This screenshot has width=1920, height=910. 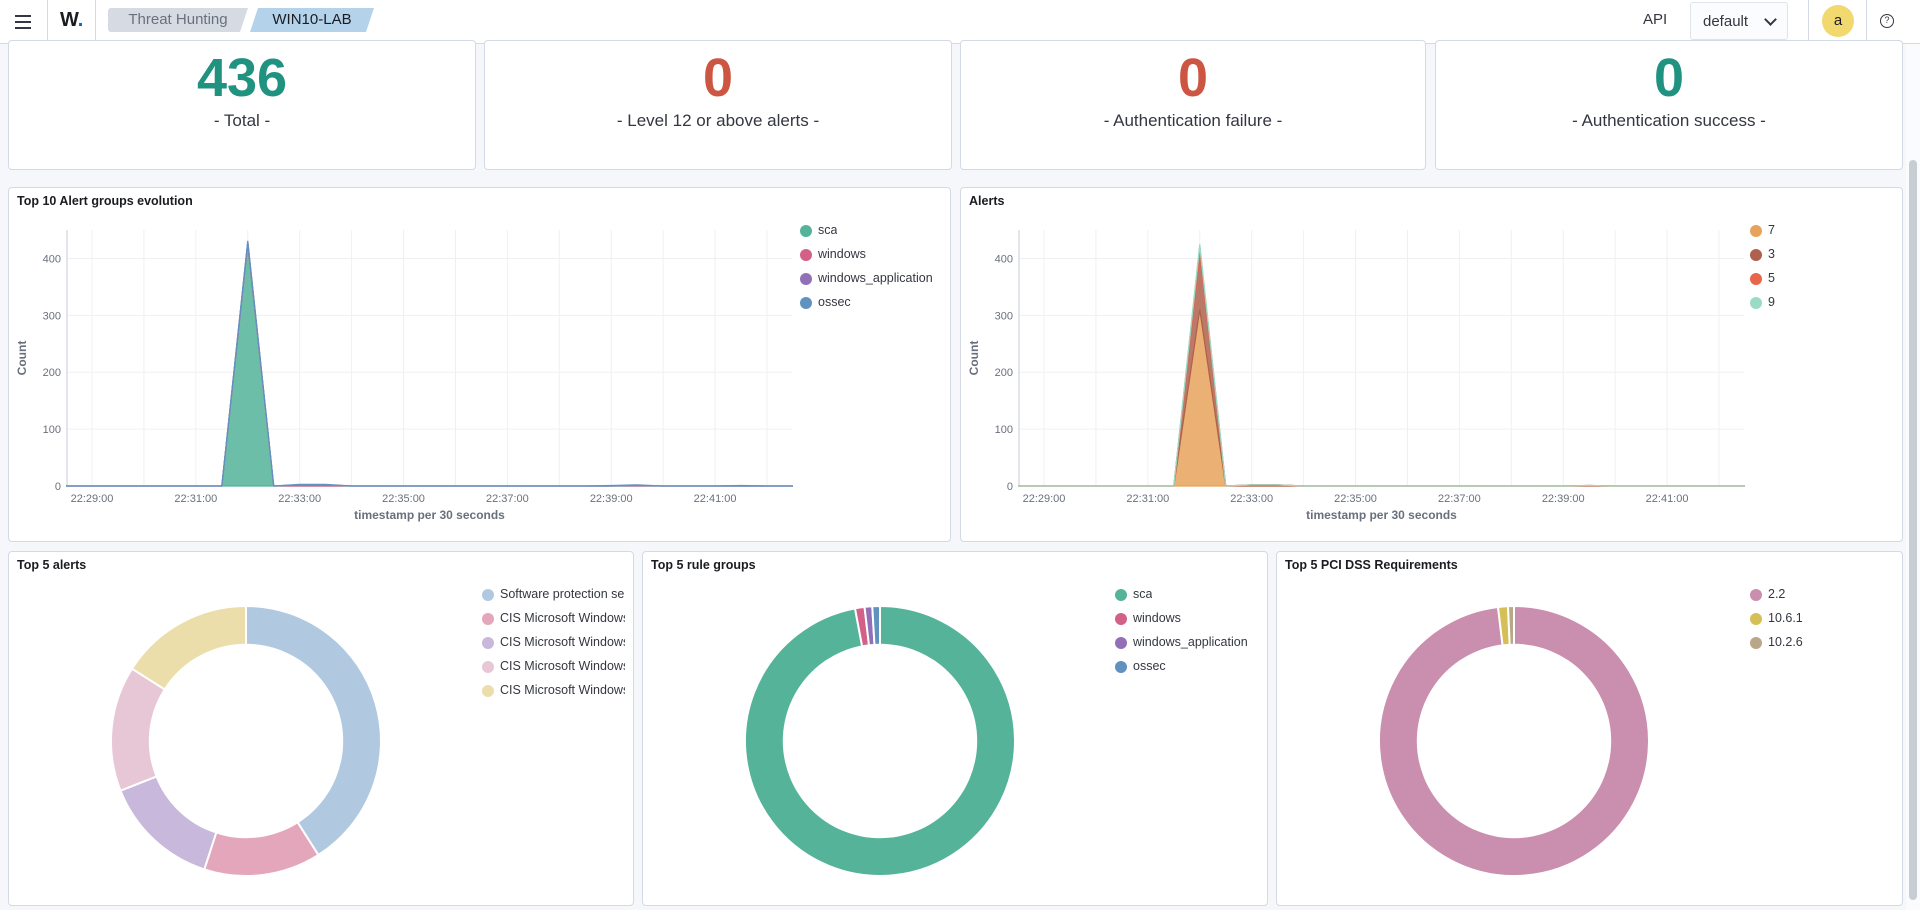 I want to click on legend-label: 2.2, so click(x=1777, y=594).